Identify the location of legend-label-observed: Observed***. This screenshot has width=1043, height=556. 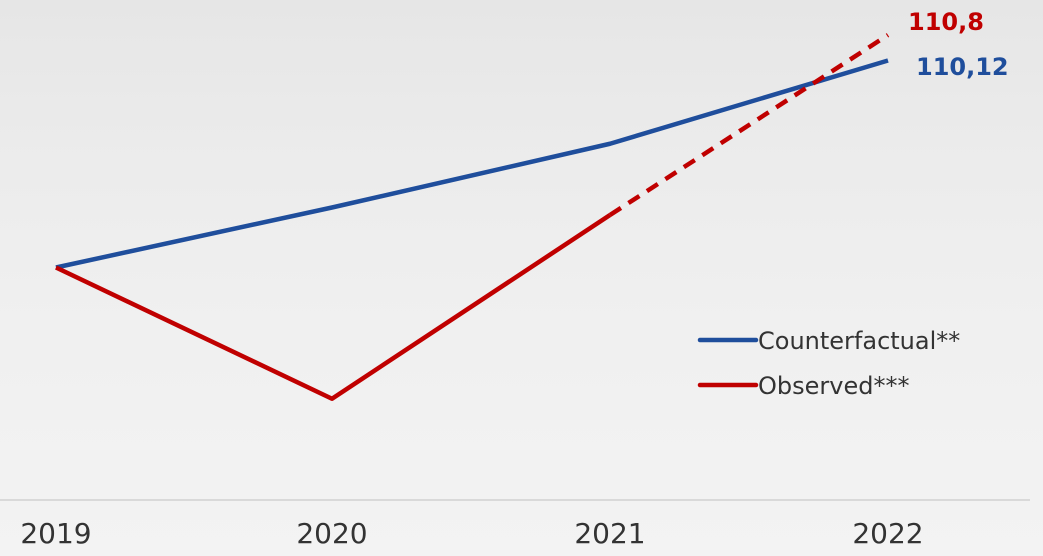
(833, 386).